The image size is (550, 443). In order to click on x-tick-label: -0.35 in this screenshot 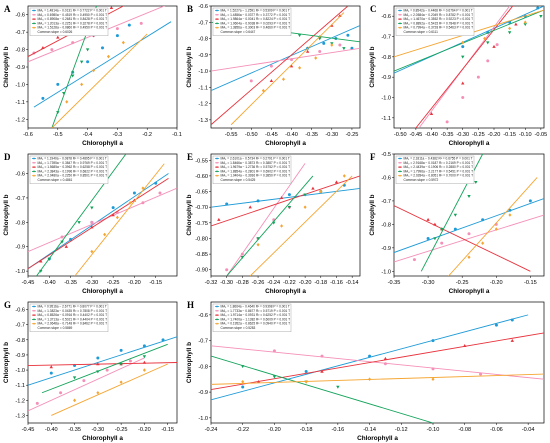, I will do `click(311, 135)`.